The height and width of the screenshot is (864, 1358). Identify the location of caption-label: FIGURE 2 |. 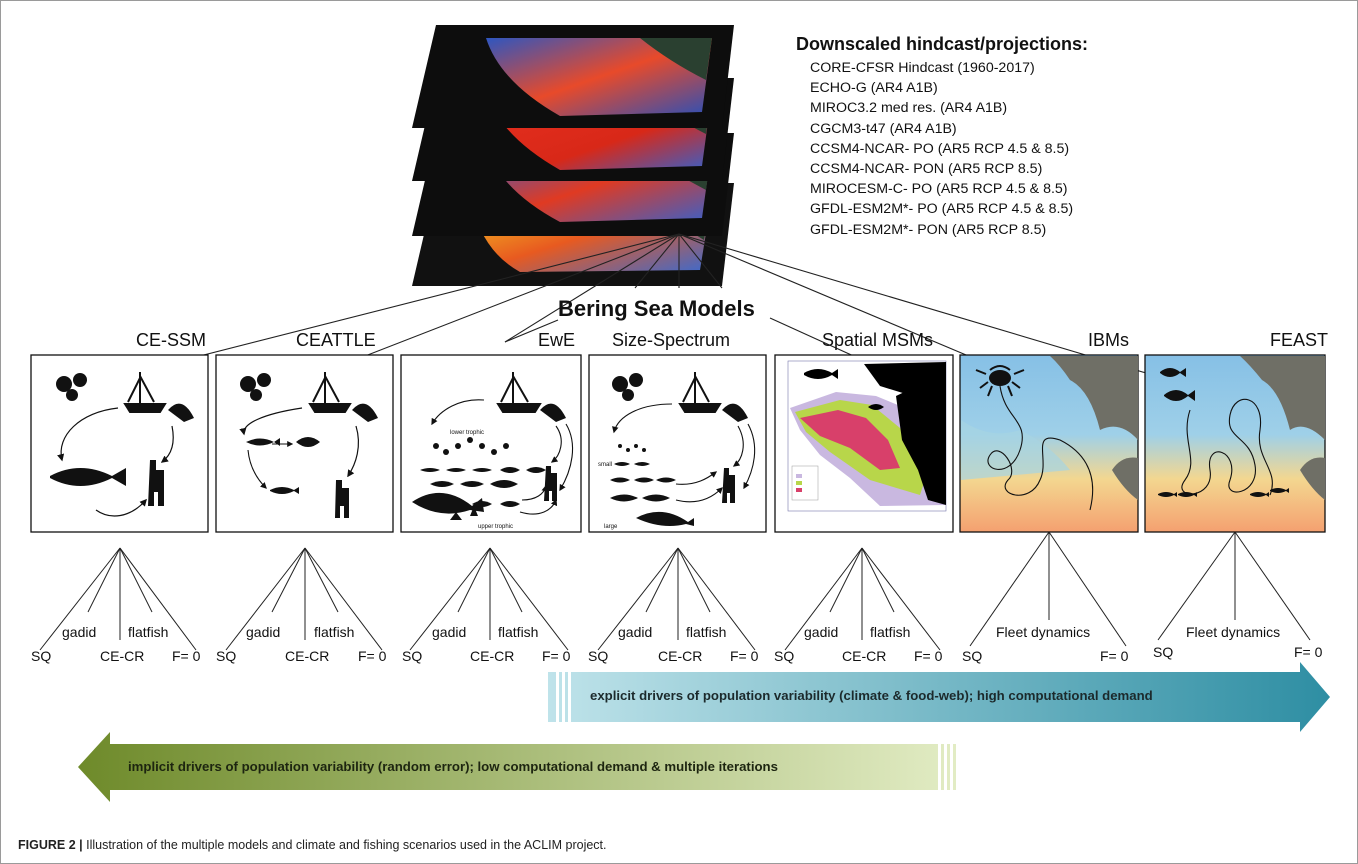
(50, 845).